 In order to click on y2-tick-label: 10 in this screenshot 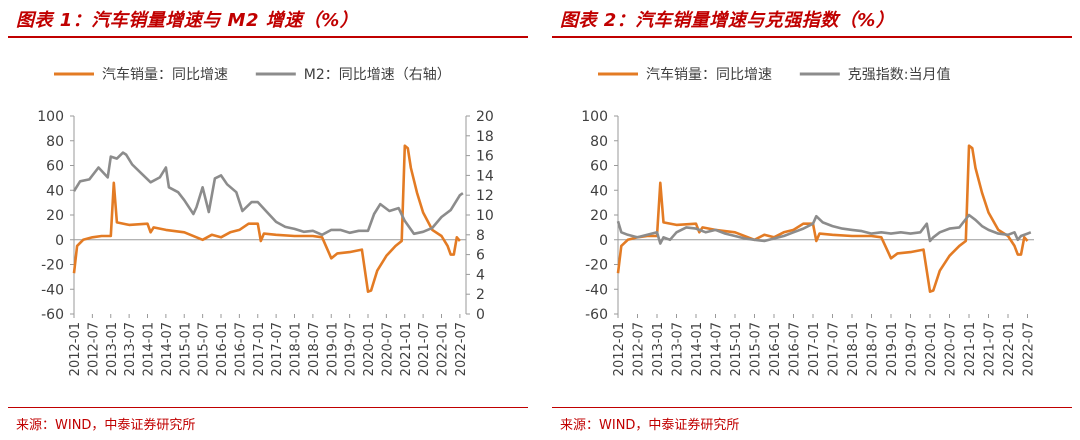, I will do `click(485, 216)`.